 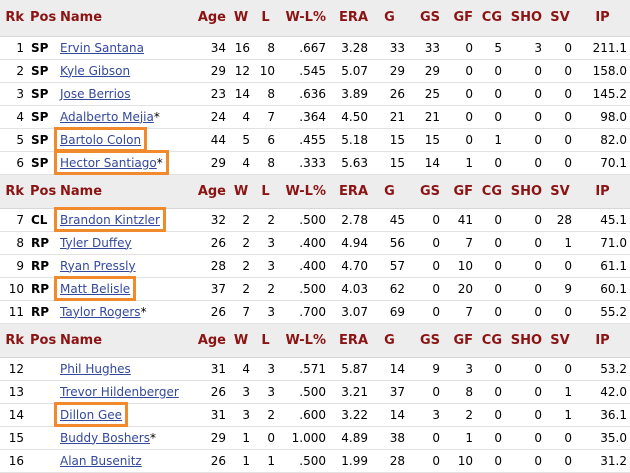 What do you see at coordinates (389, 289) in the screenshot?
I see `g-cell: 62` at bounding box center [389, 289].